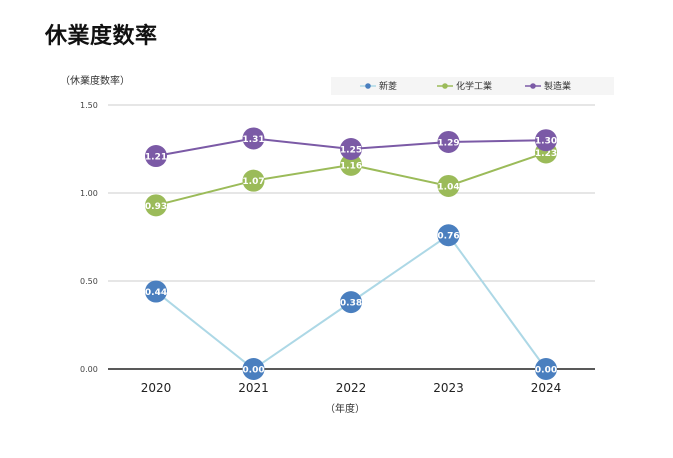  I want to click on y-axis-ticks: 0.00 0.50 1.00 1.50, so click(89, 237).